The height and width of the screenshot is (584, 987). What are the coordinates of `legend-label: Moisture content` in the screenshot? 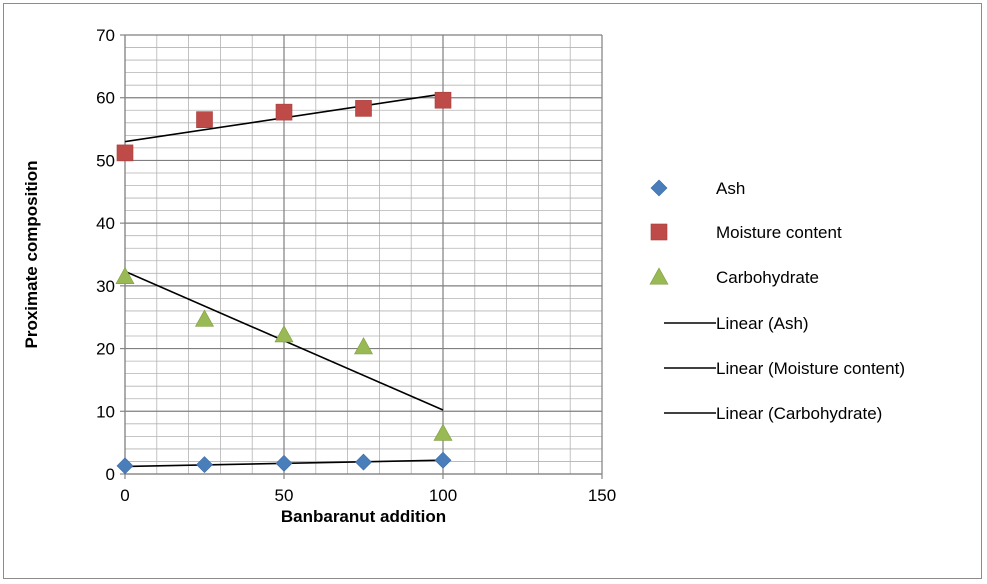 It's located at (779, 232).